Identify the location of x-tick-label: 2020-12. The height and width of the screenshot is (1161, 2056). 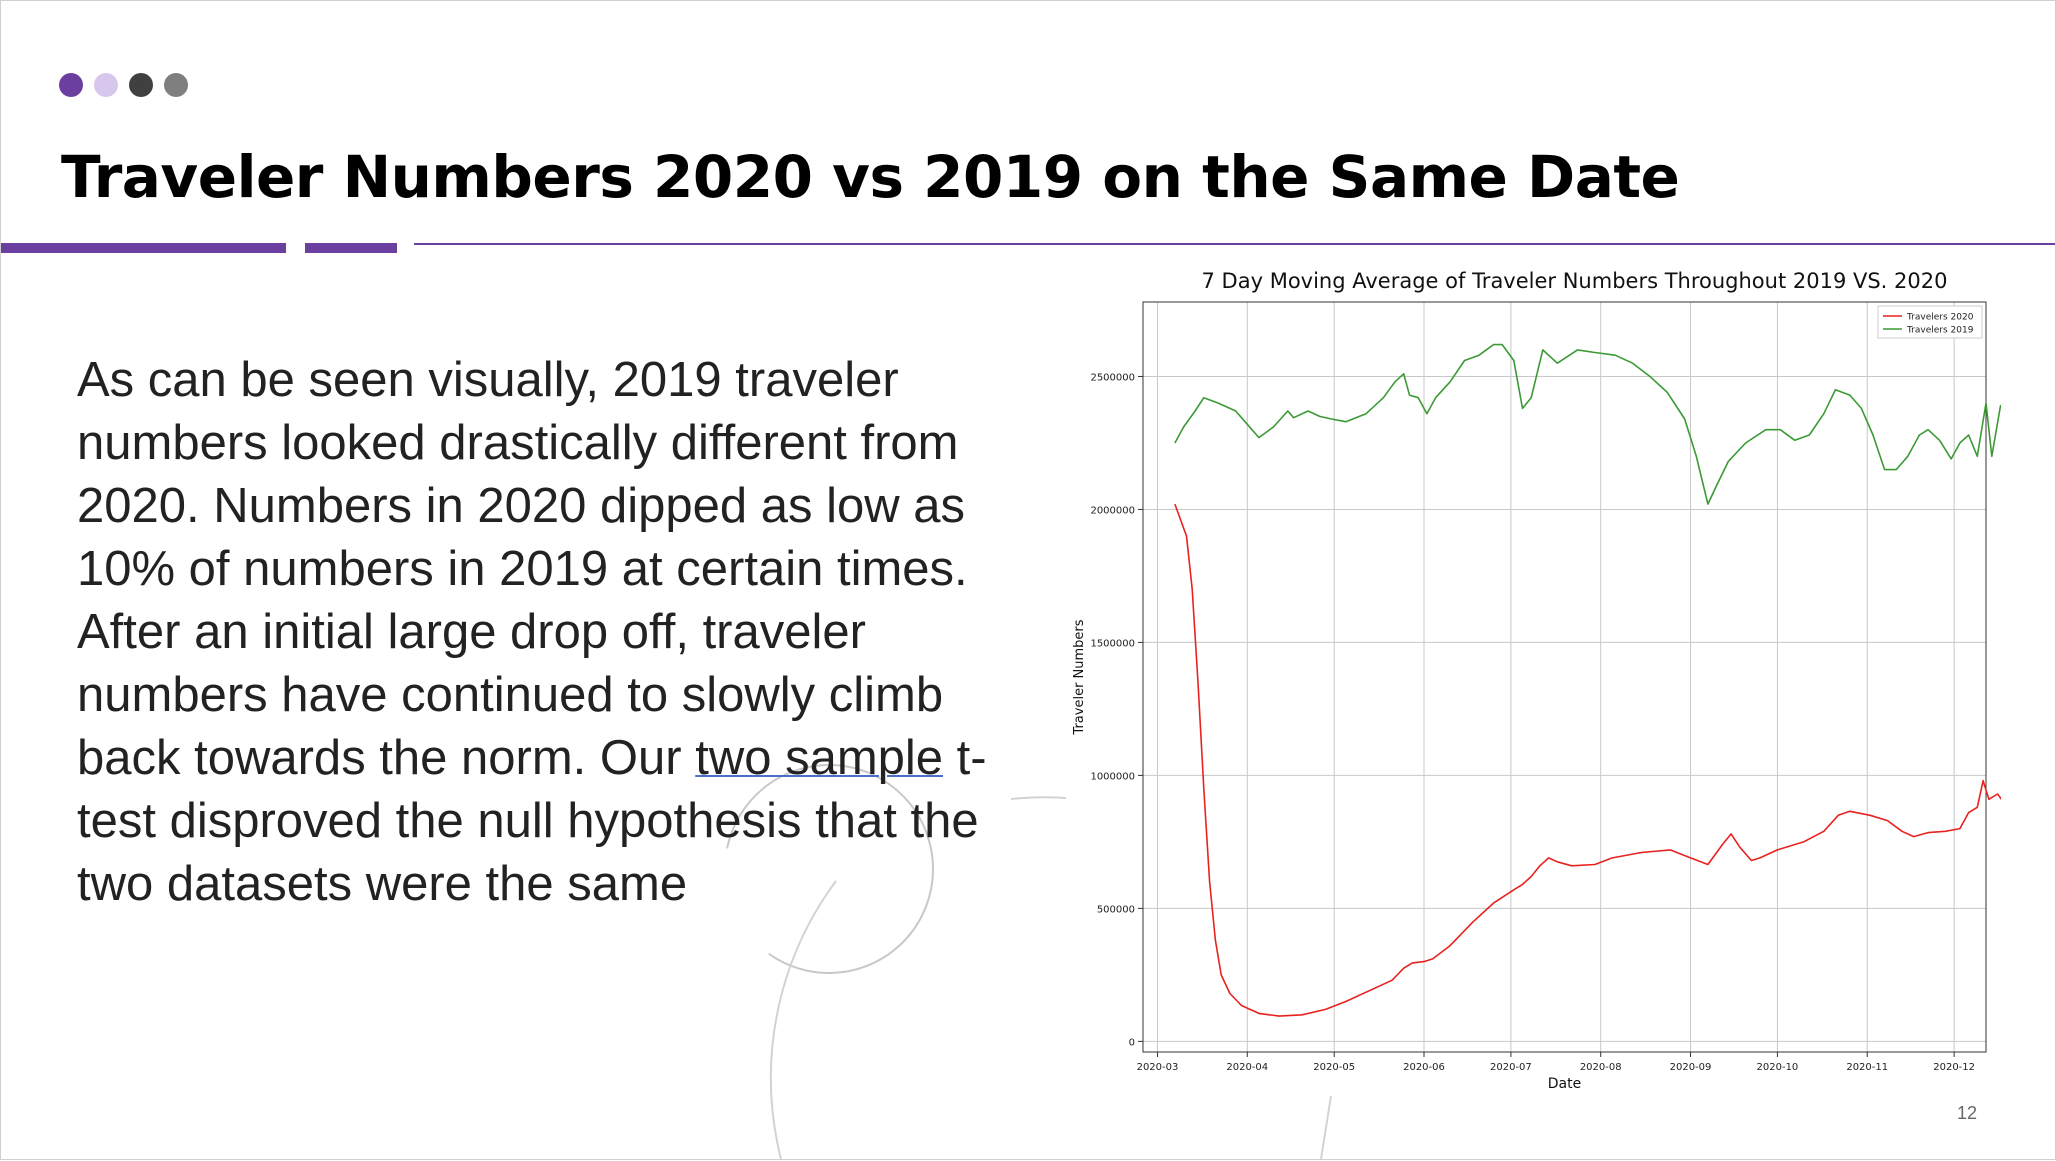
(1954, 1067).